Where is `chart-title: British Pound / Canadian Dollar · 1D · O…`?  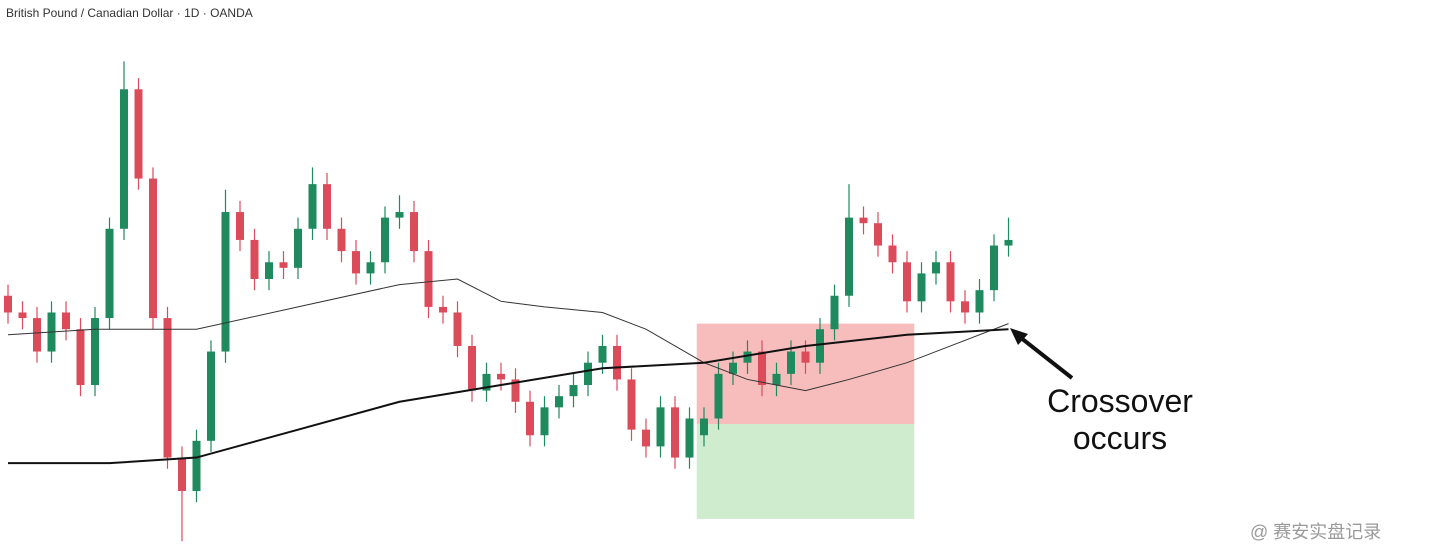 chart-title: British Pound / Canadian Dollar · 1D · O… is located at coordinates (129, 13).